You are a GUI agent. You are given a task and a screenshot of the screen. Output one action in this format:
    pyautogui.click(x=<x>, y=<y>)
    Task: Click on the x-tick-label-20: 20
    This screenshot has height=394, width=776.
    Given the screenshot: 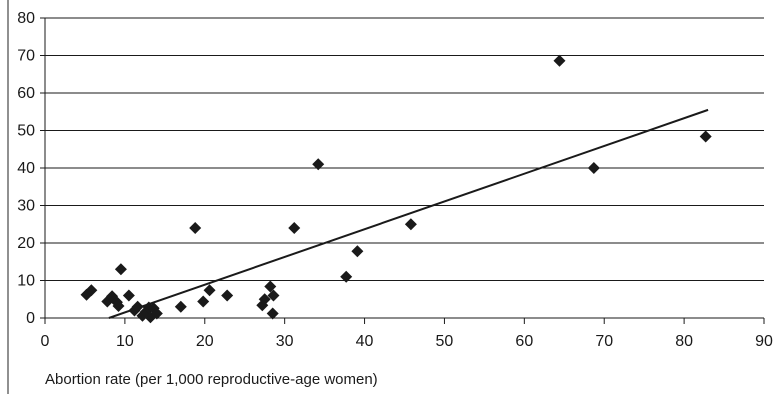 What is the action you would take?
    pyautogui.click(x=205, y=341)
    